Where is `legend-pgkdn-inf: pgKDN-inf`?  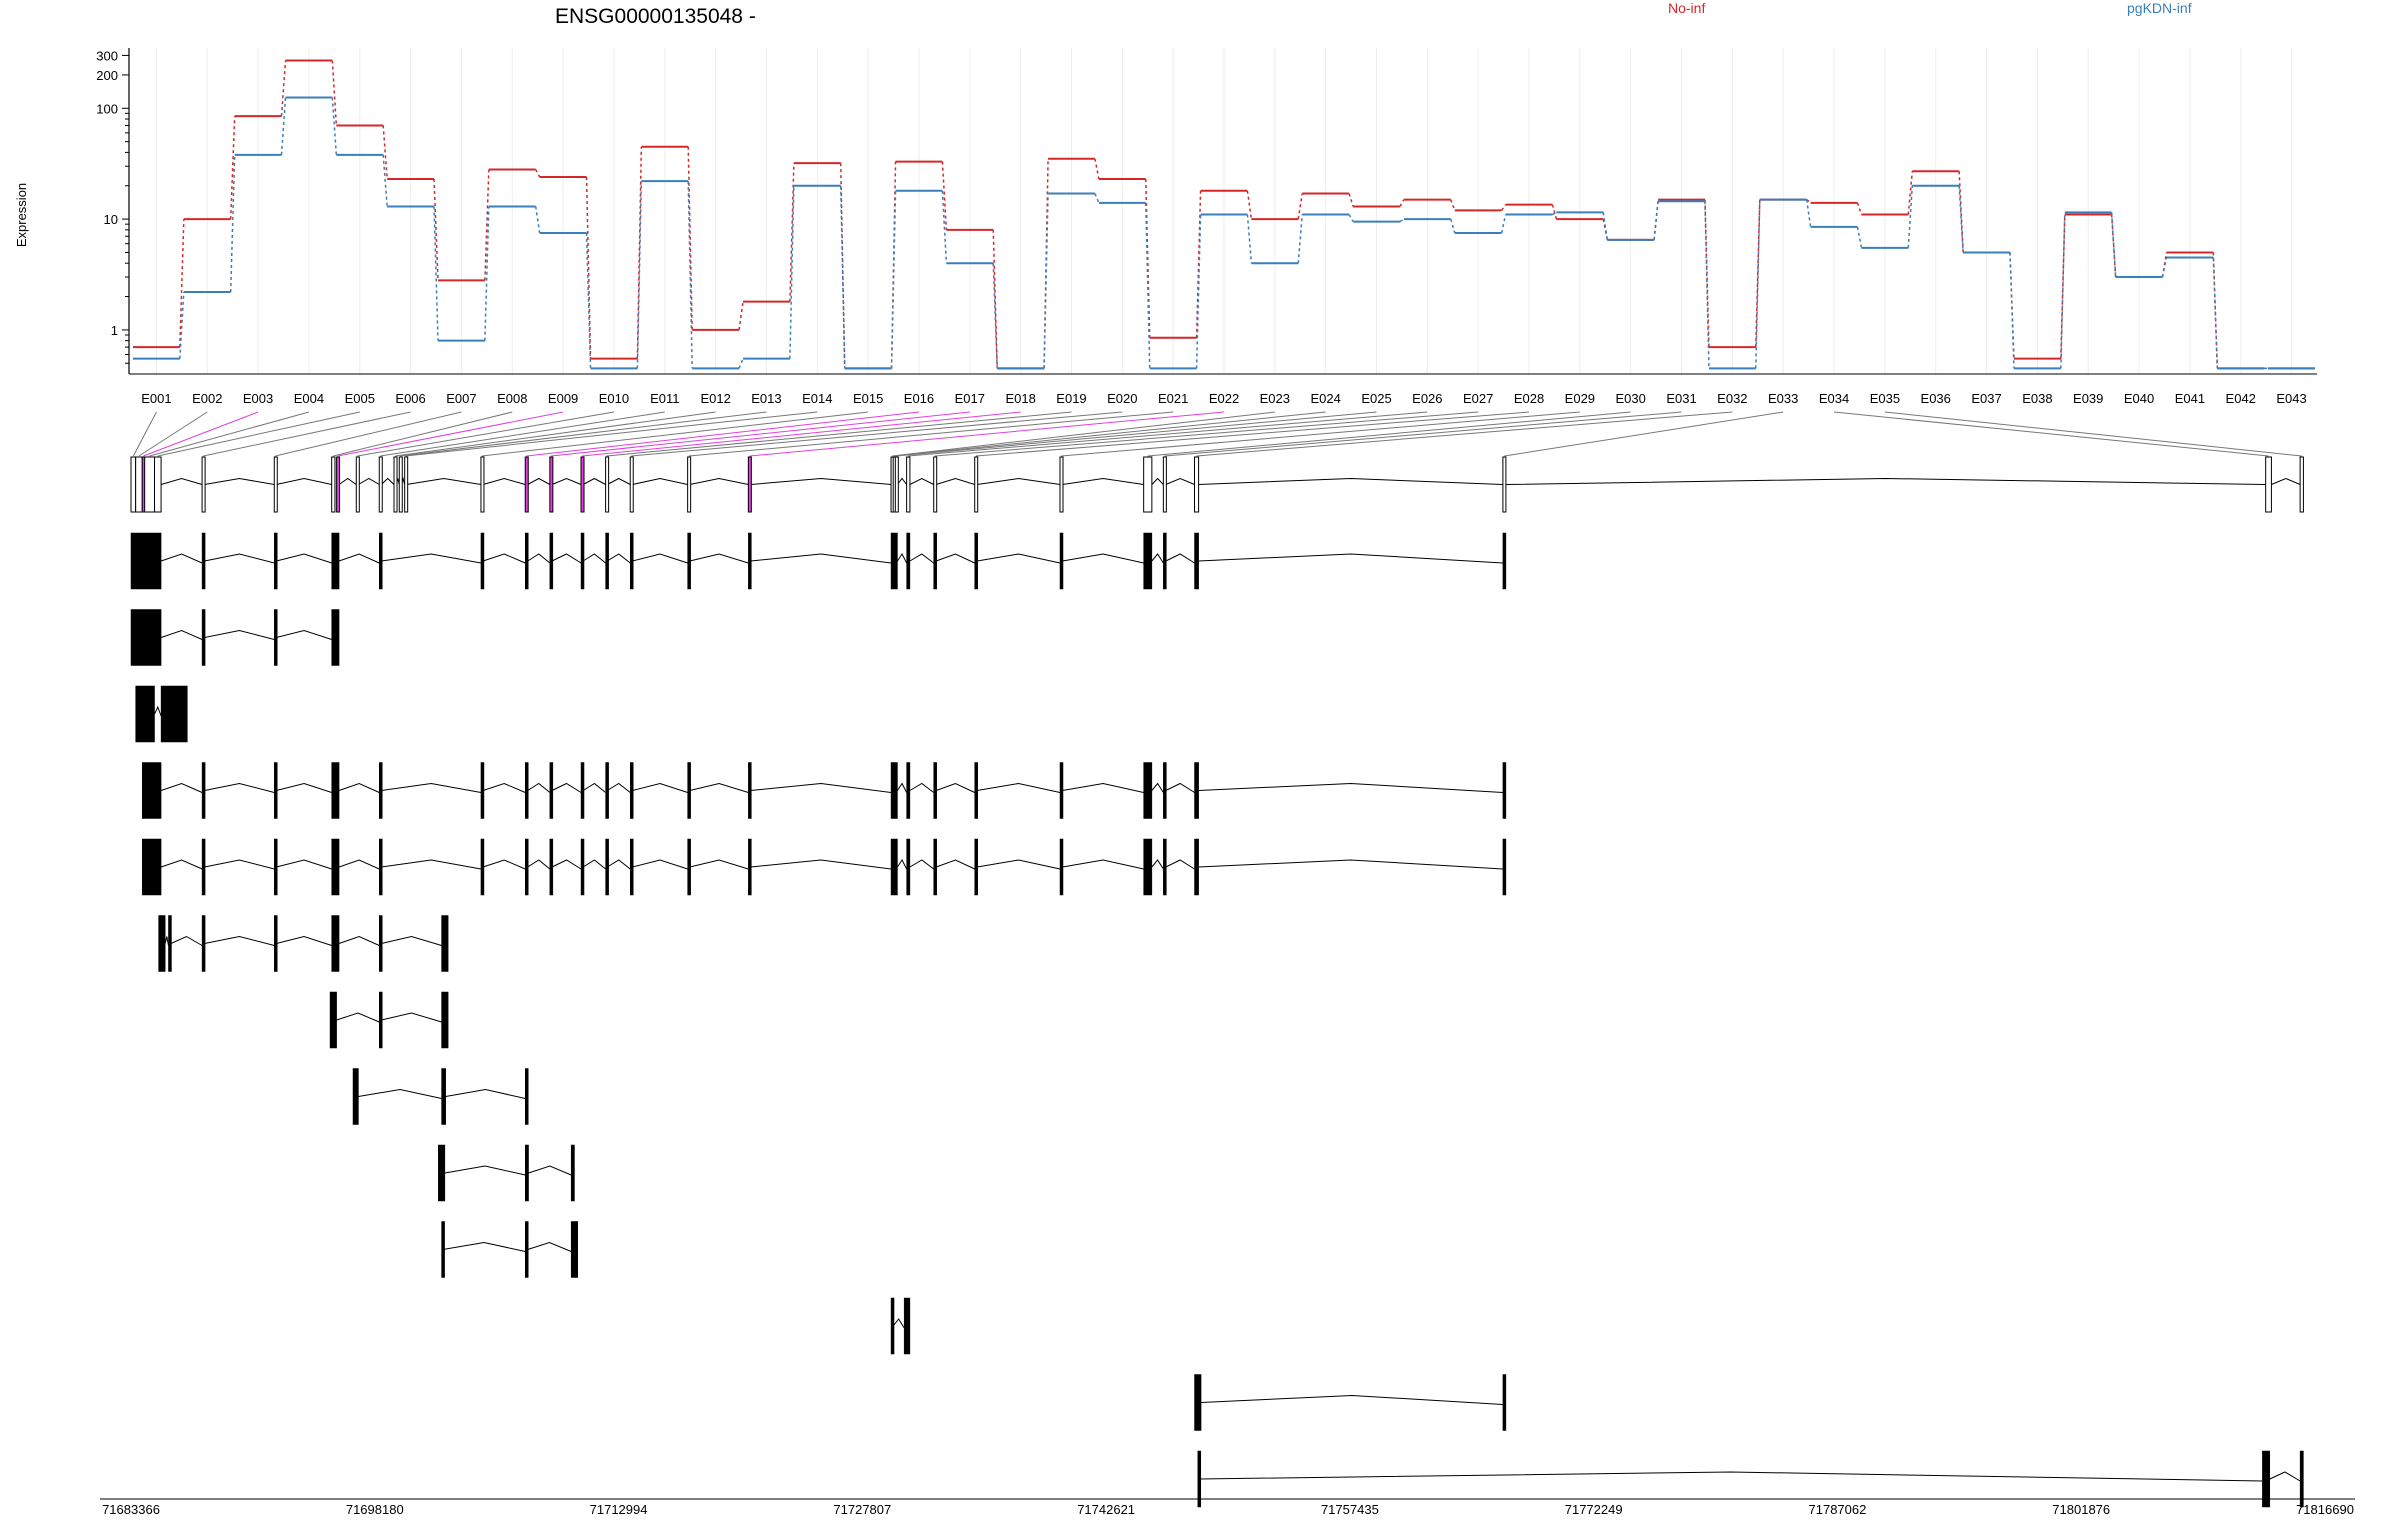 legend-pgkdn-inf: pgKDN-inf is located at coordinates (2159, 8).